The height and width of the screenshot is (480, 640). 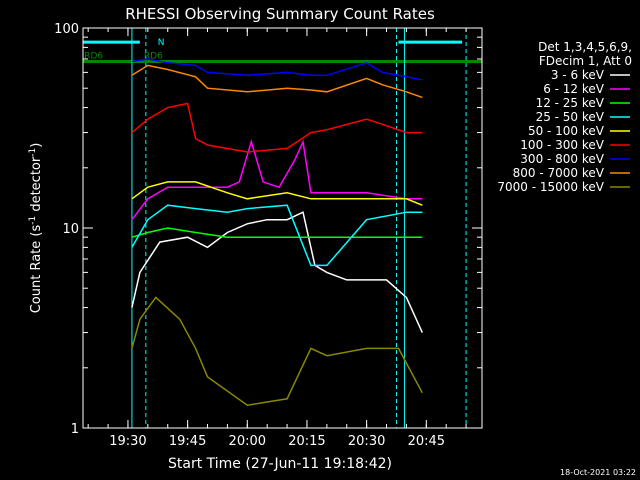 I want to click on x-axis-label: Start Time (27-Jun-11 19:18:42), so click(x=280, y=464).